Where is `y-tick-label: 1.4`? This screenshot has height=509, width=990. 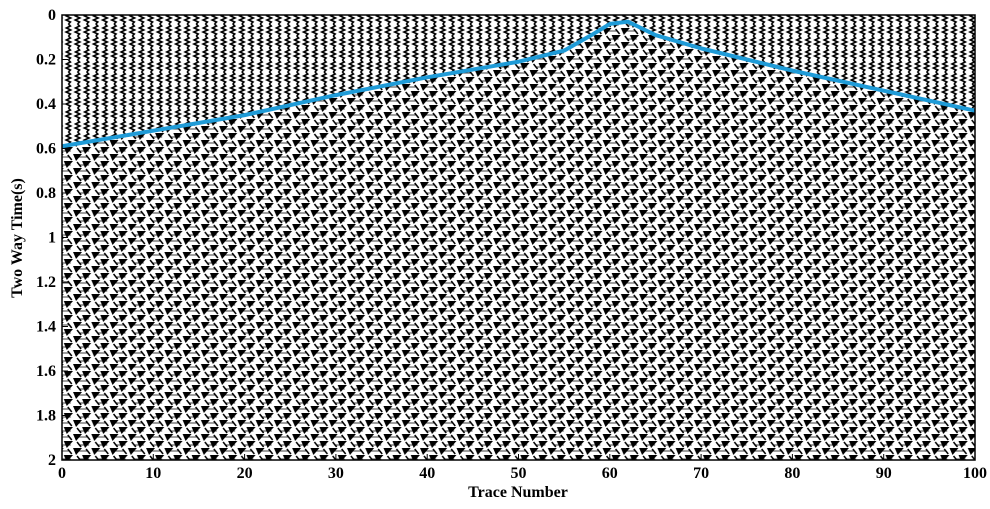 y-tick-label: 1.4 is located at coordinates (46, 327).